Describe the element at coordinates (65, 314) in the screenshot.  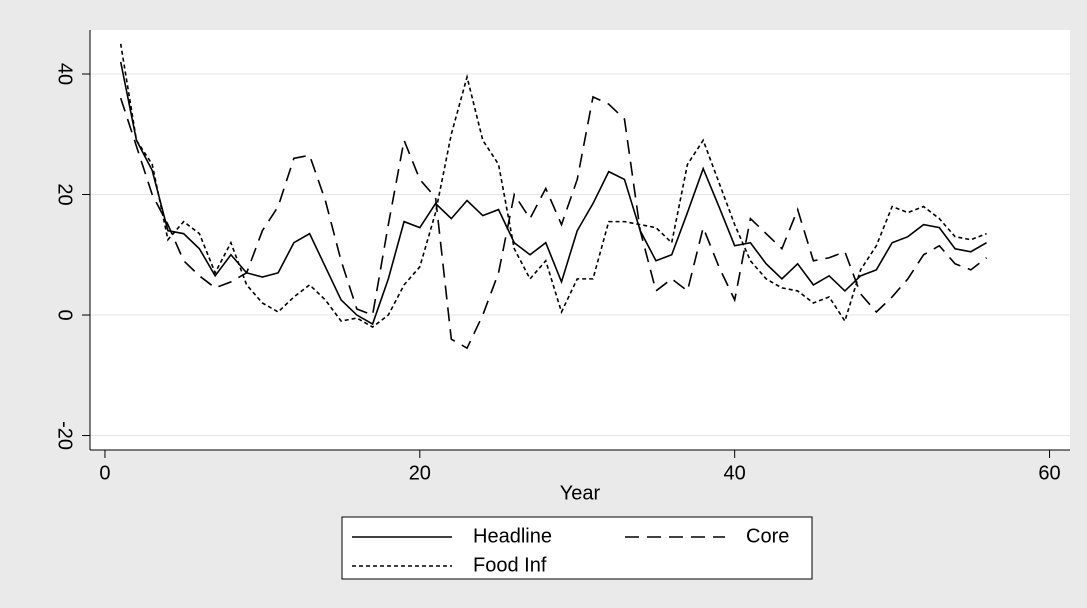
I see `y-tick-label: 0` at that location.